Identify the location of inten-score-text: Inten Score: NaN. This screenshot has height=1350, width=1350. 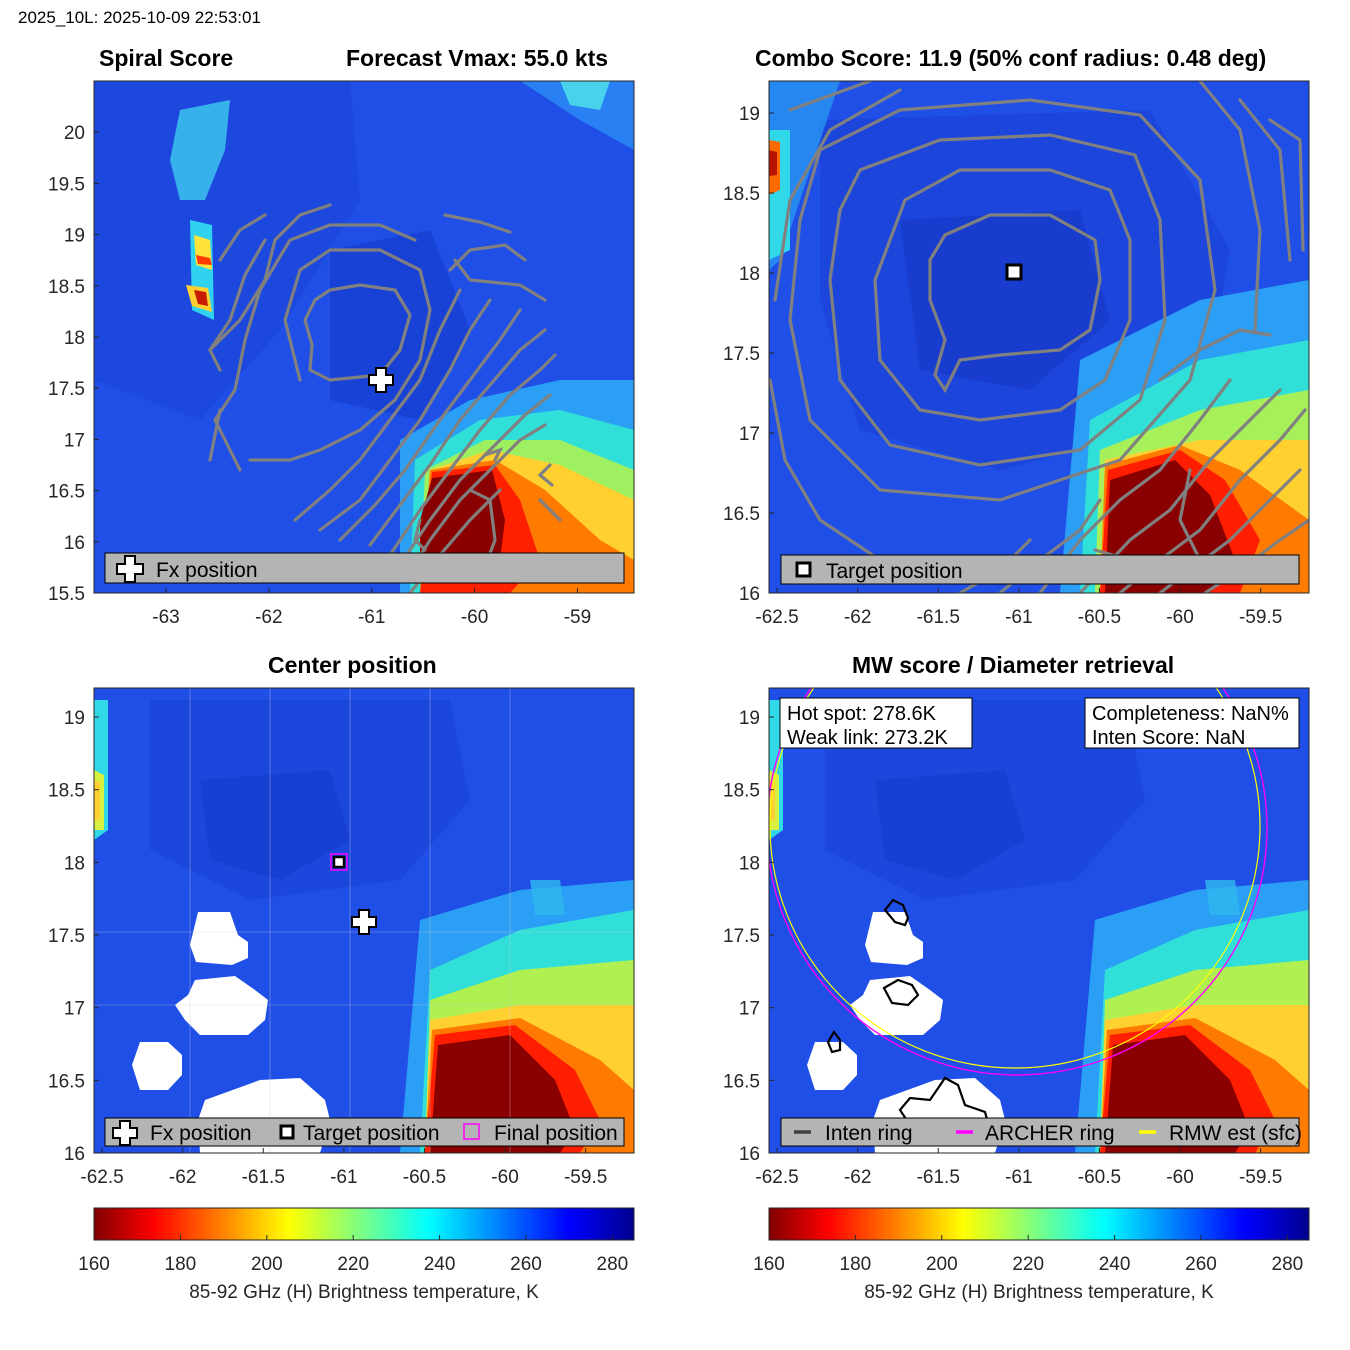
(1168, 738).